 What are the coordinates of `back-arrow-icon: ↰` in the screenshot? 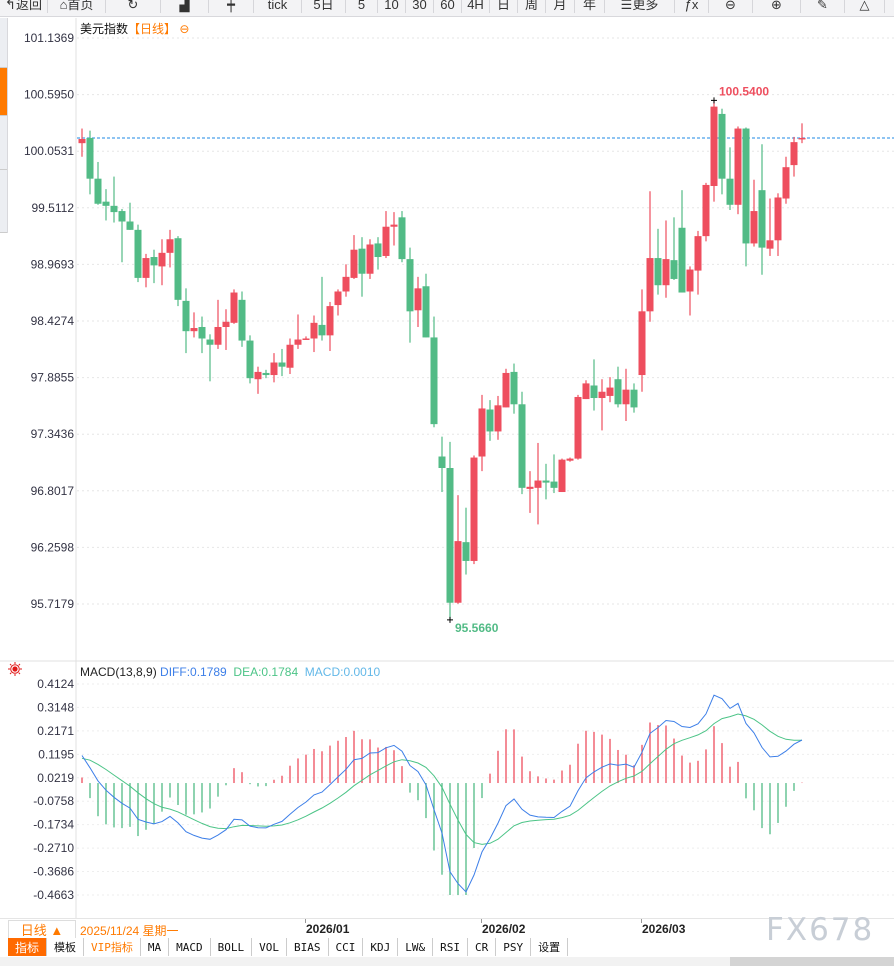 It's located at (10, 6).